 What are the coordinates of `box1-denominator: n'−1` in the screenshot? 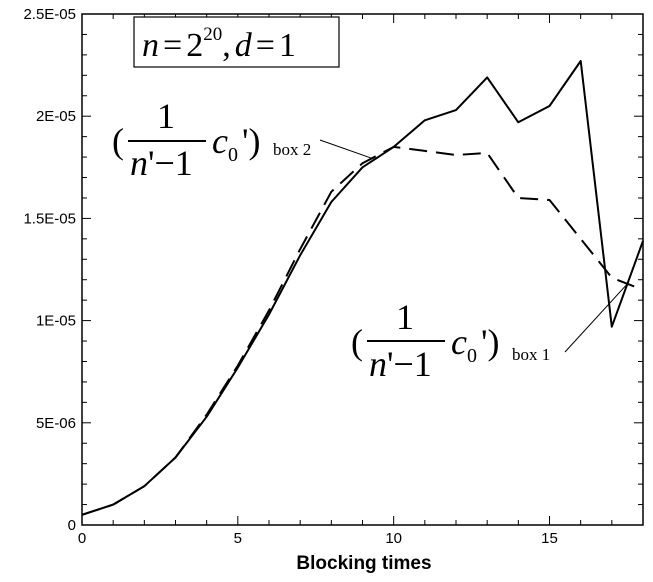 It's located at (400, 364).